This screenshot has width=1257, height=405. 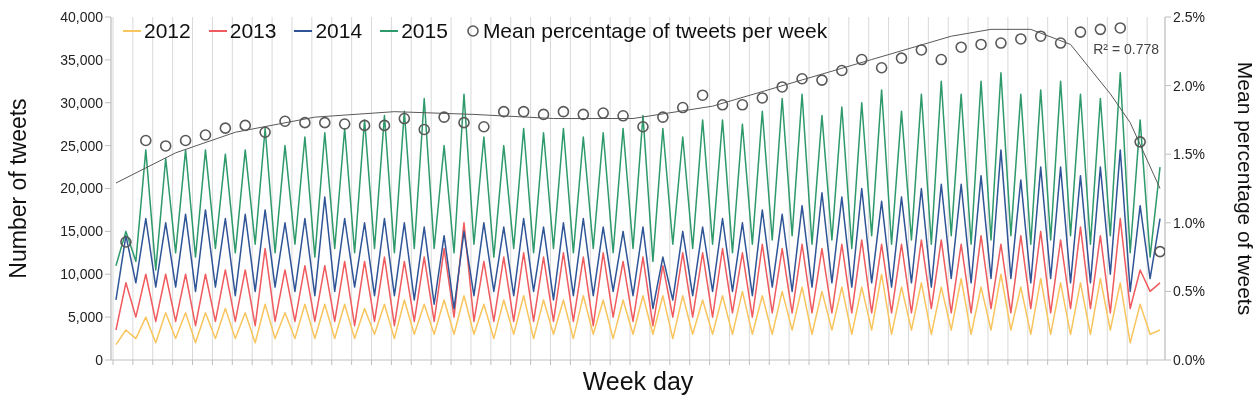 What do you see at coordinates (1189, 85) in the screenshot?
I see `y2-tick-label: 2.0%` at bounding box center [1189, 85].